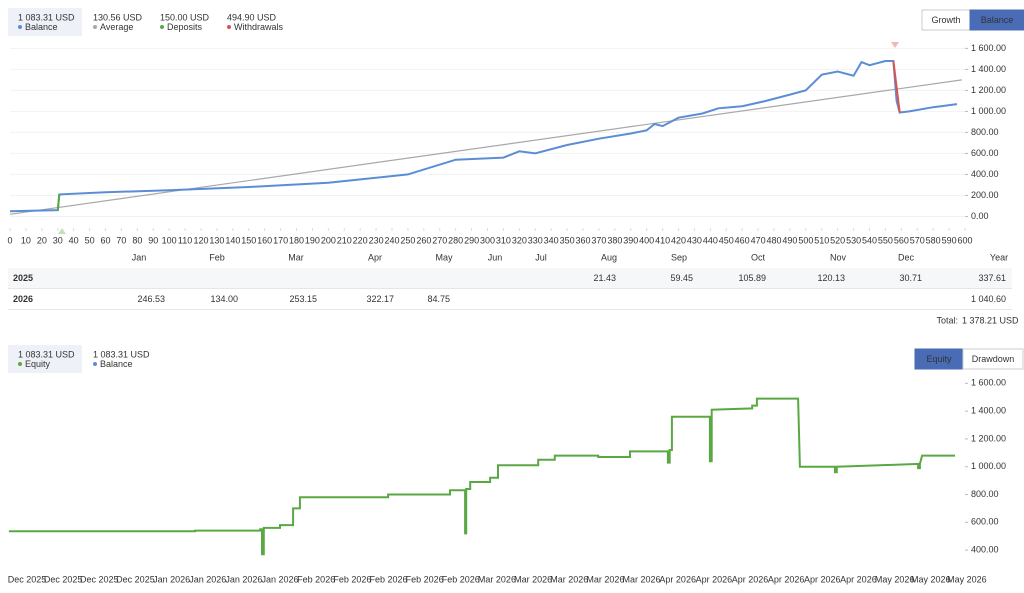 Image resolution: width=1024 pixels, height=593 pixels. I want to click on x-tick-label: 100, so click(169, 240).